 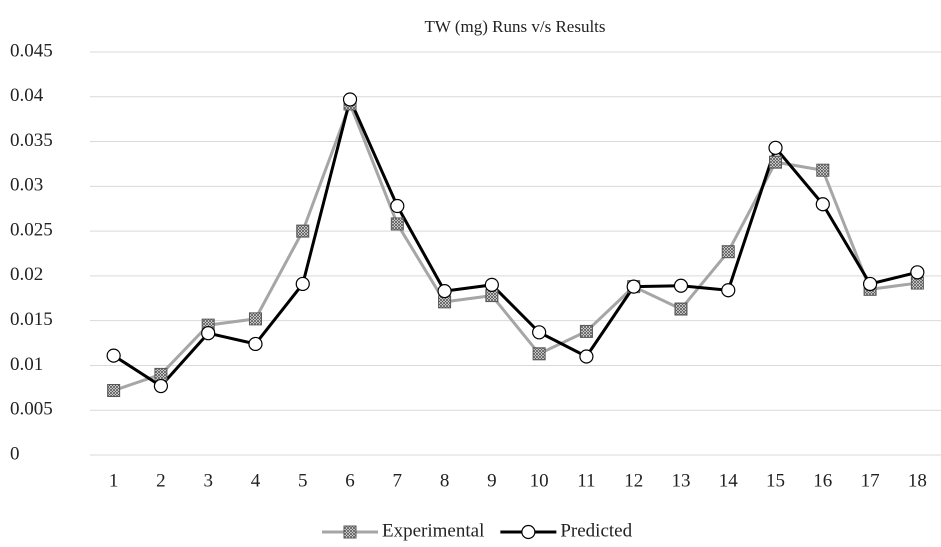 What do you see at coordinates (31, 229) in the screenshot?
I see `y-tick-label: 0.025` at bounding box center [31, 229].